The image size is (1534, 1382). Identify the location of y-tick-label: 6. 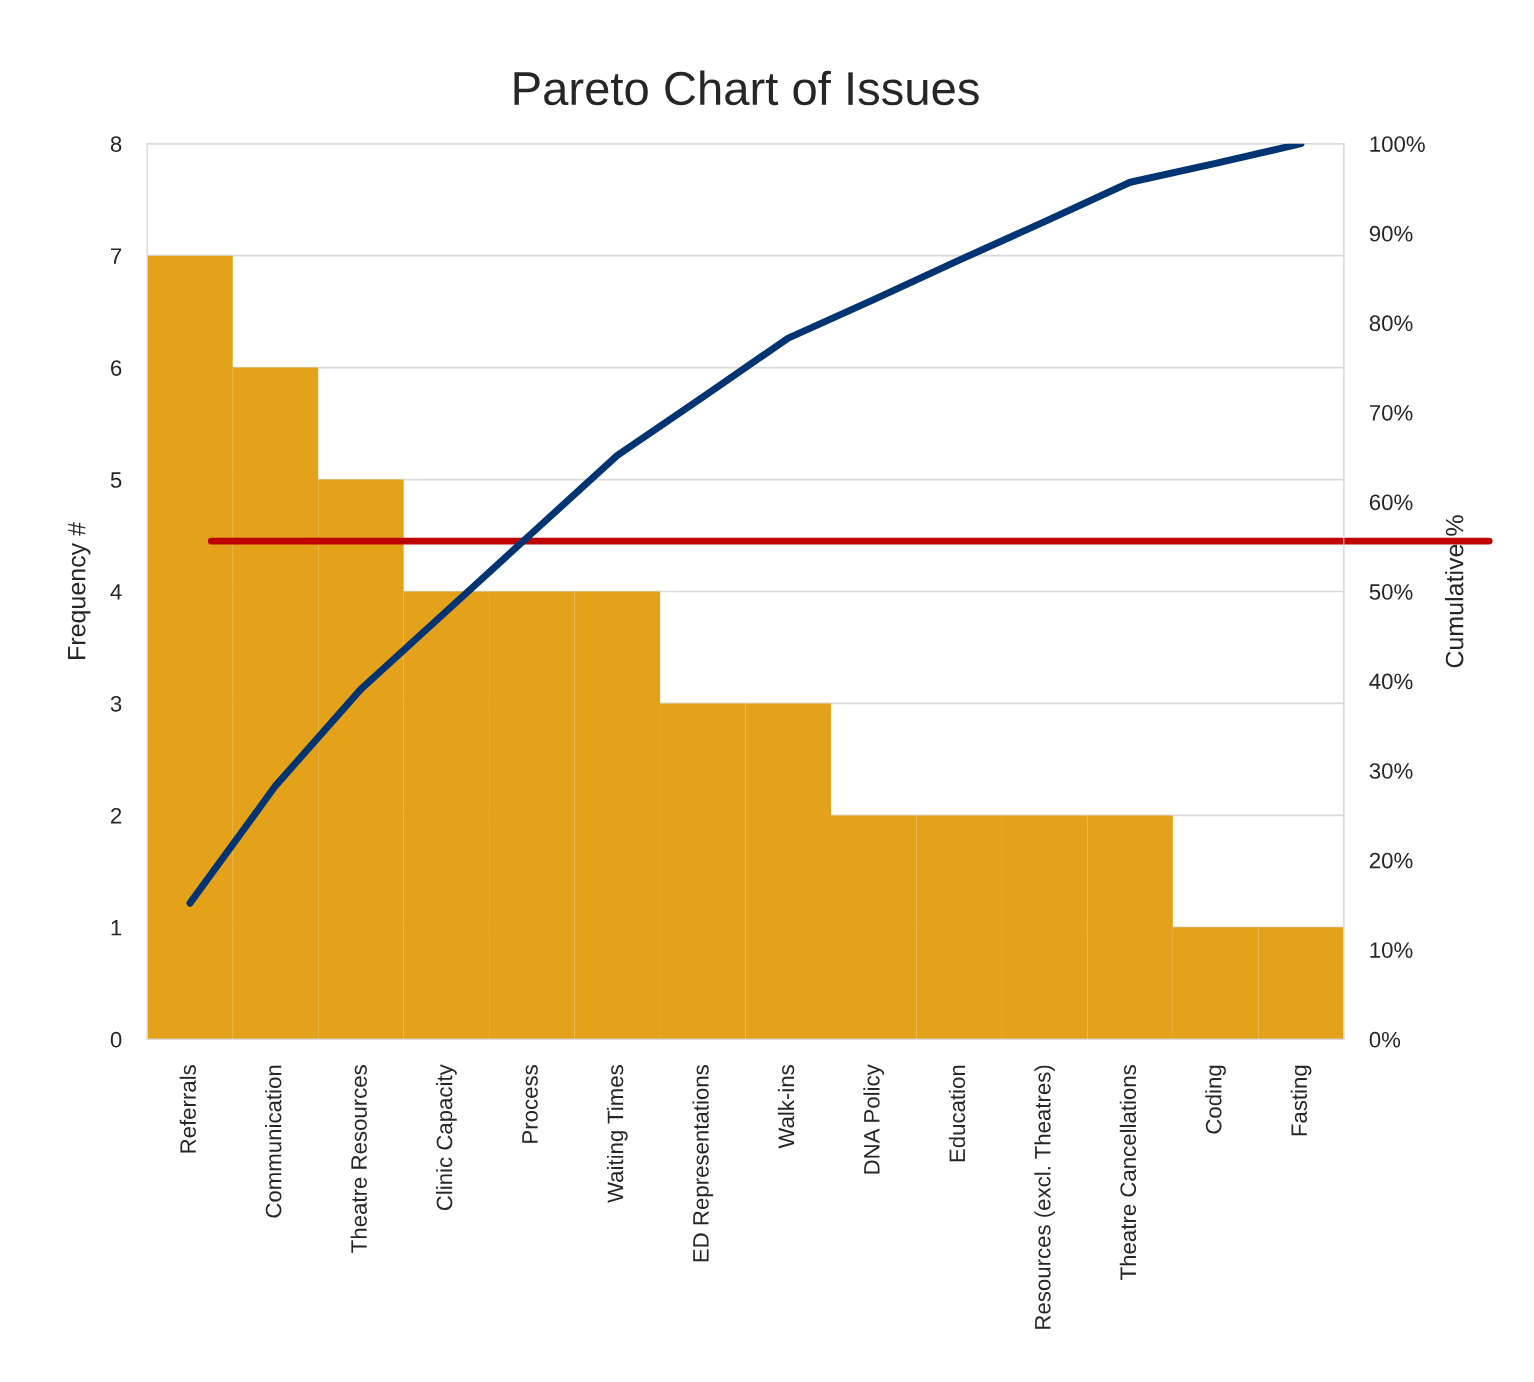
(116, 368).